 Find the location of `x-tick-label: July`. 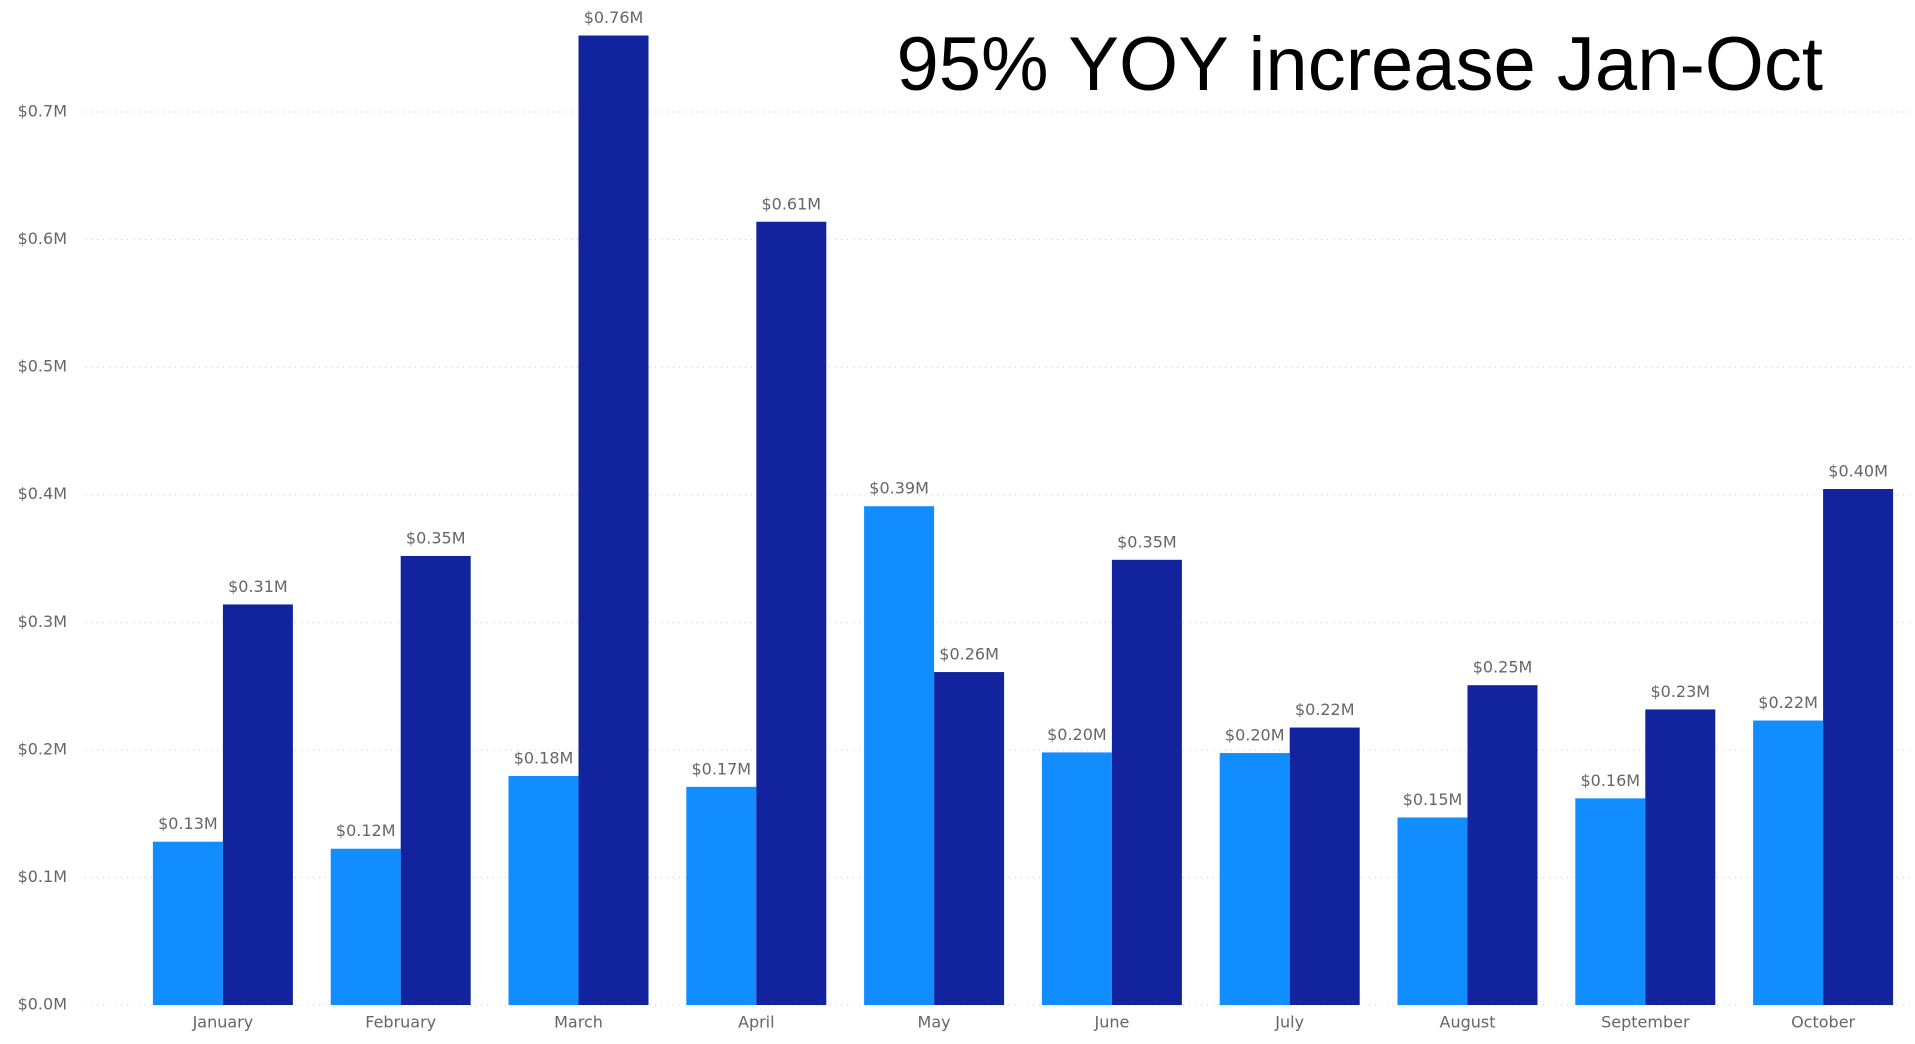

x-tick-label: July is located at coordinates (1289, 1022).